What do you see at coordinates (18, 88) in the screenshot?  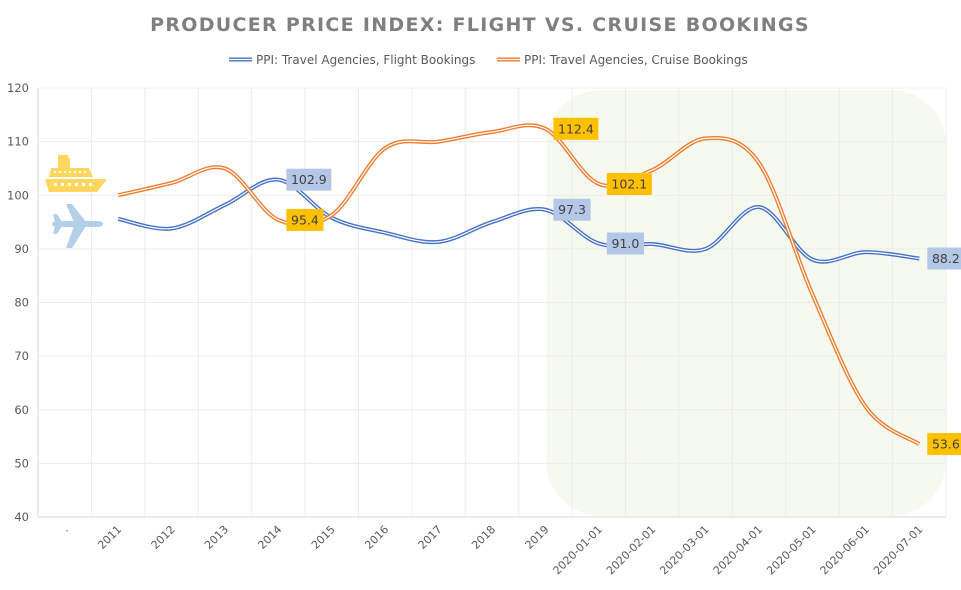 I see `y-tick-label: 120` at bounding box center [18, 88].